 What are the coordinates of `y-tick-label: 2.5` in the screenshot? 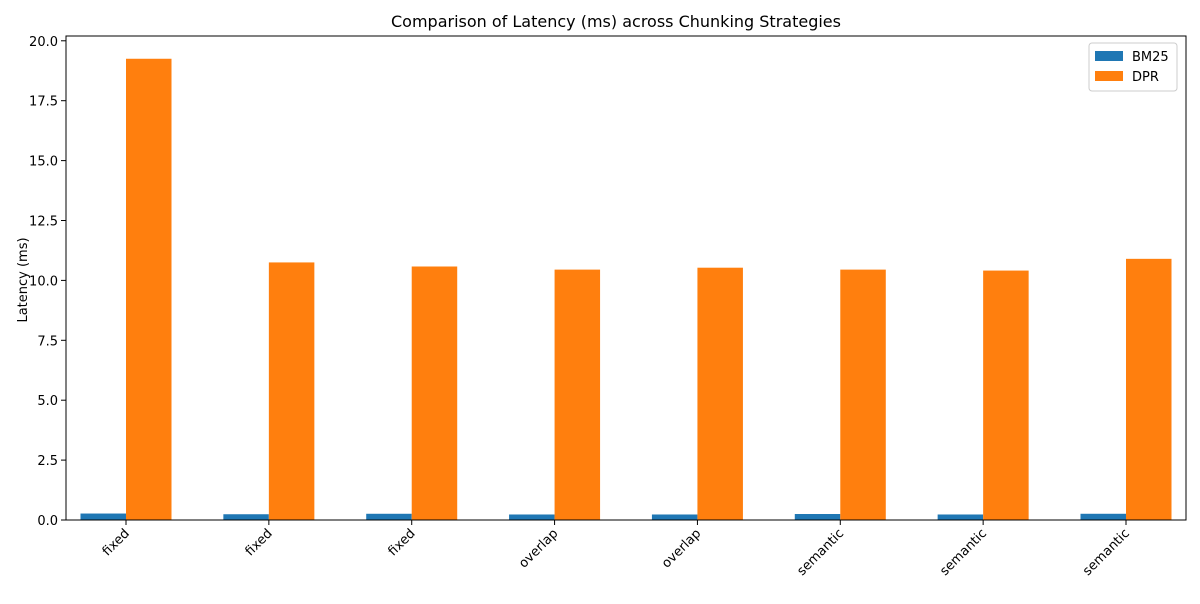 It's located at (47, 461).